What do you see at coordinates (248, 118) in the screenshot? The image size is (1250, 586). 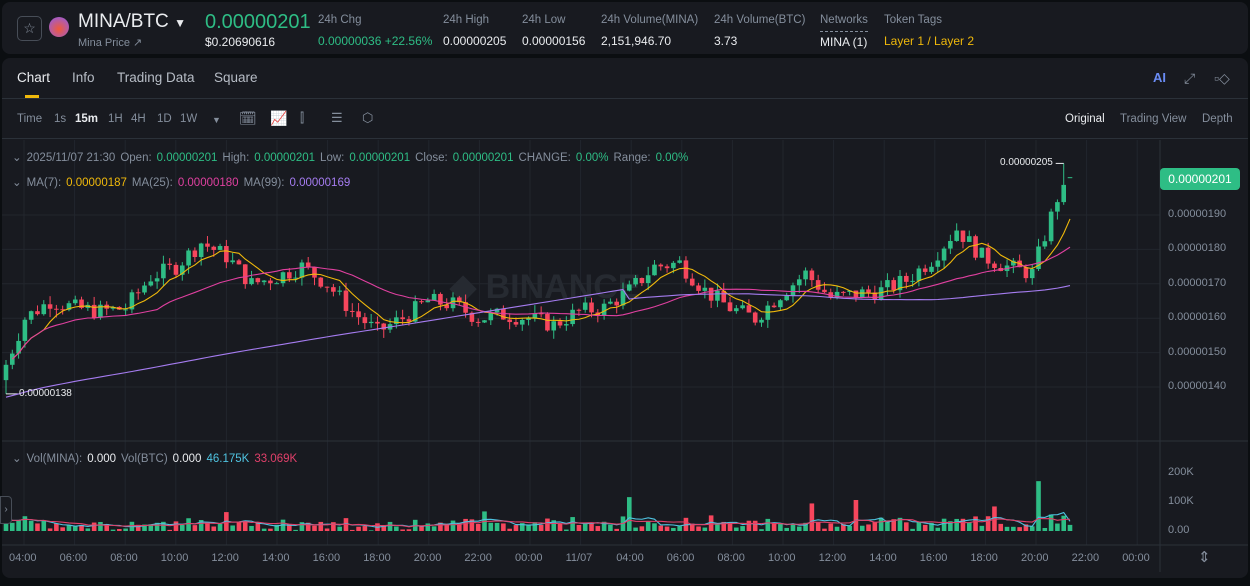 I see `calendar-icon: 🗓` at bounding box center [248, 118].